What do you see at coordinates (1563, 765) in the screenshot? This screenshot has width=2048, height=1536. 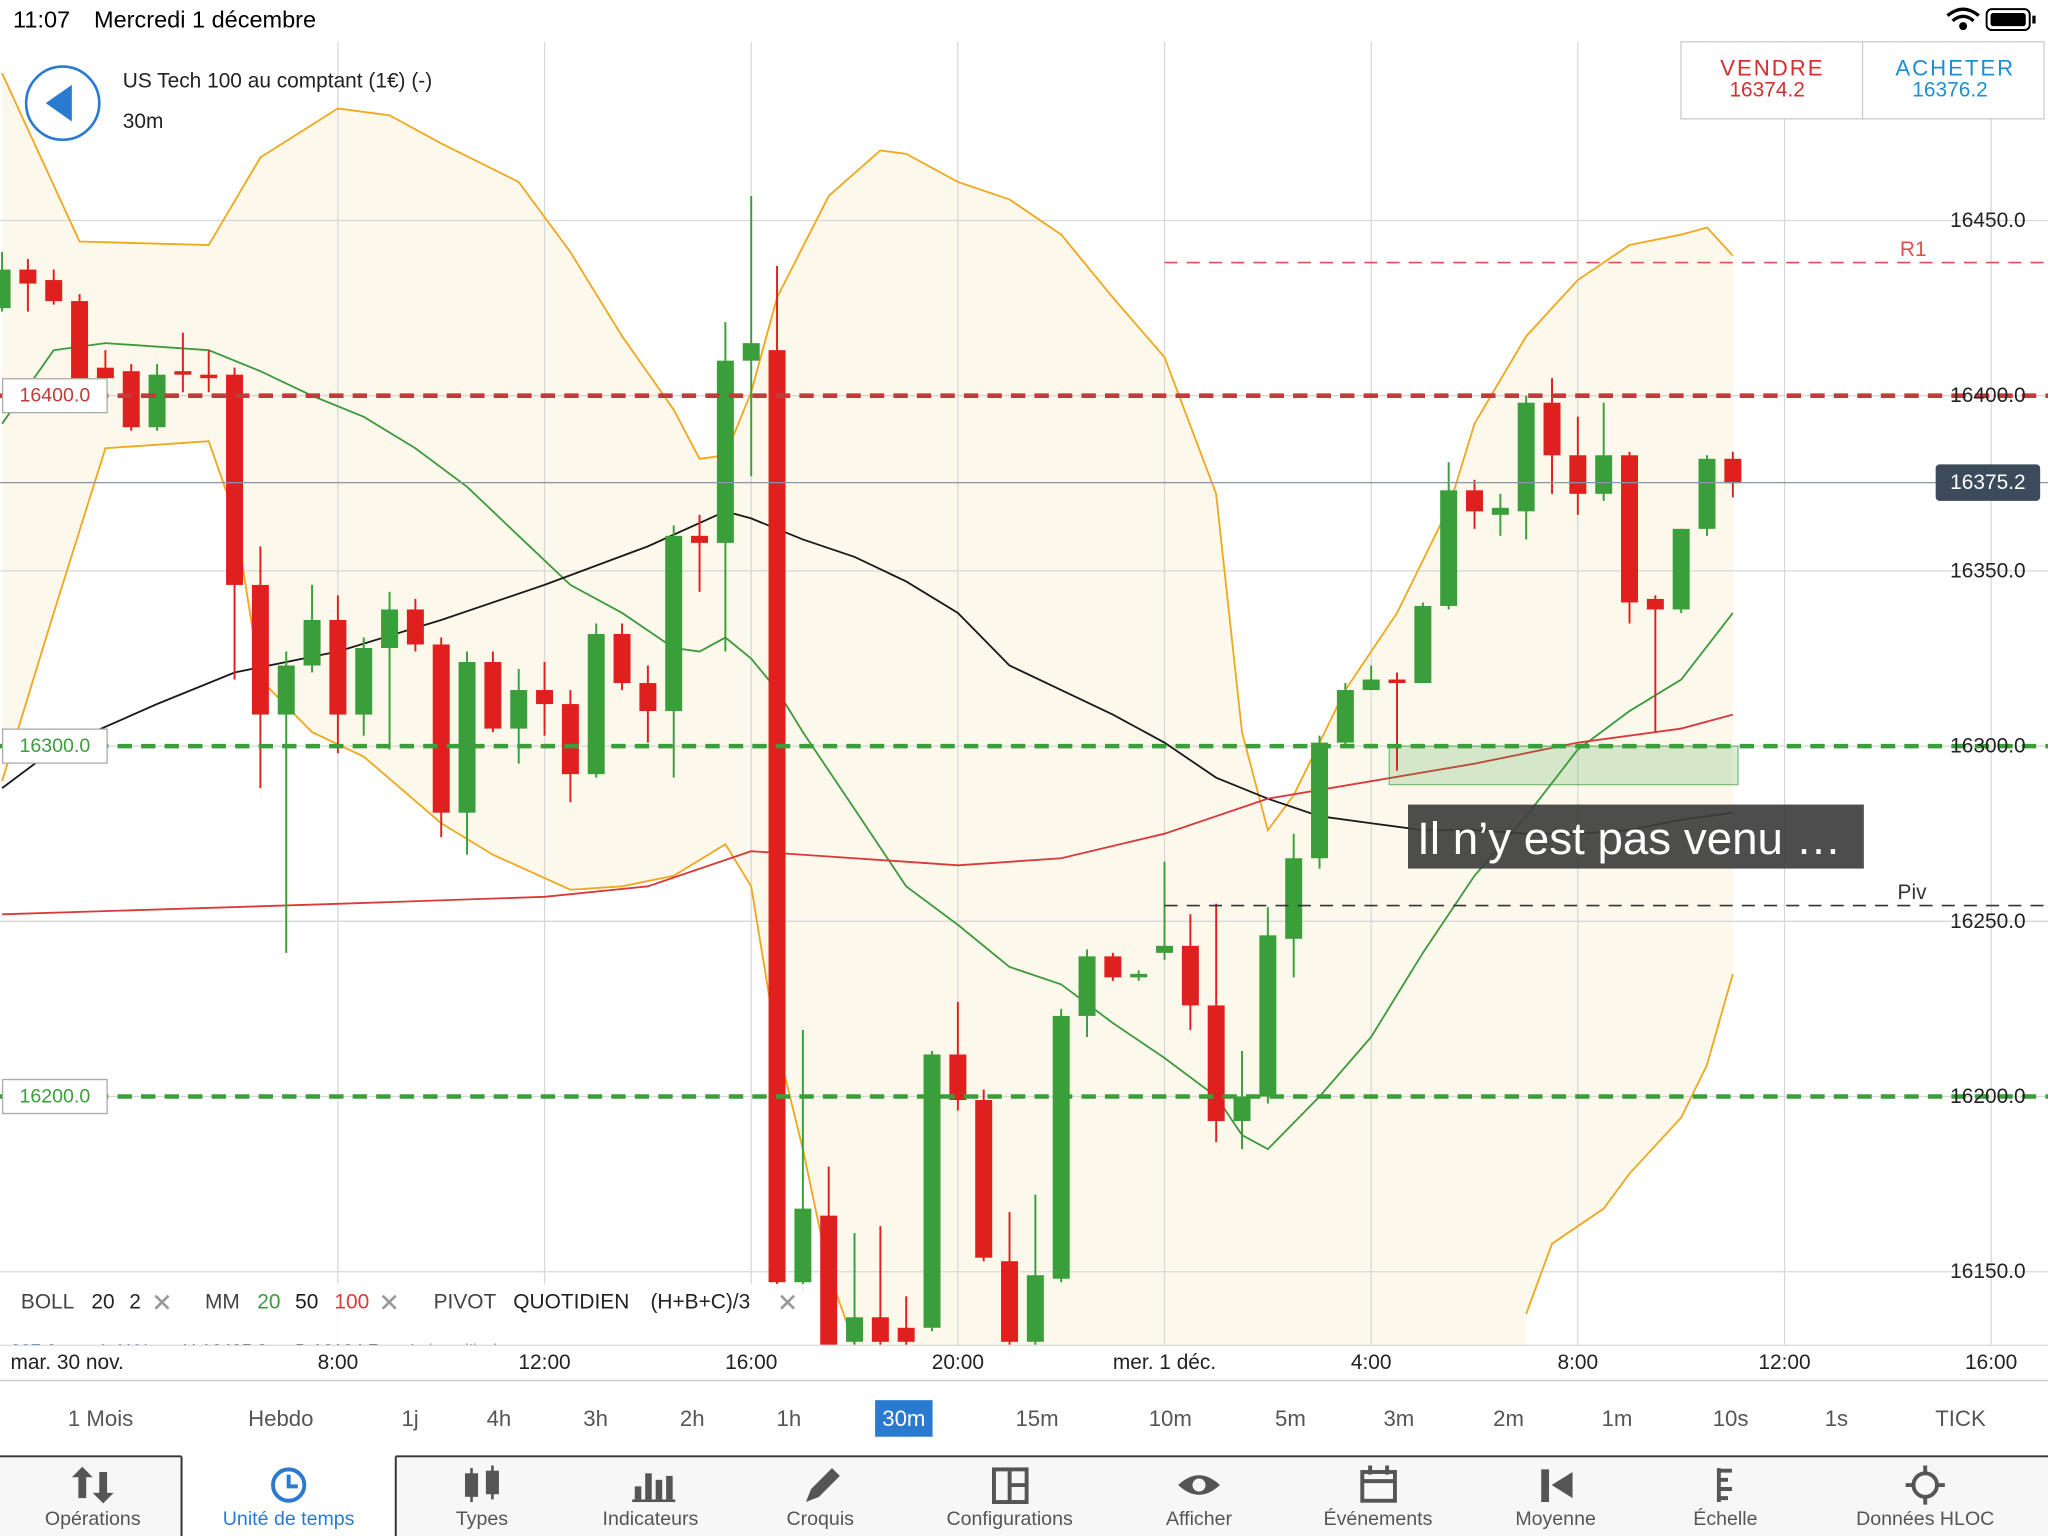 I see `zone` at bounding box center [1563, 765].